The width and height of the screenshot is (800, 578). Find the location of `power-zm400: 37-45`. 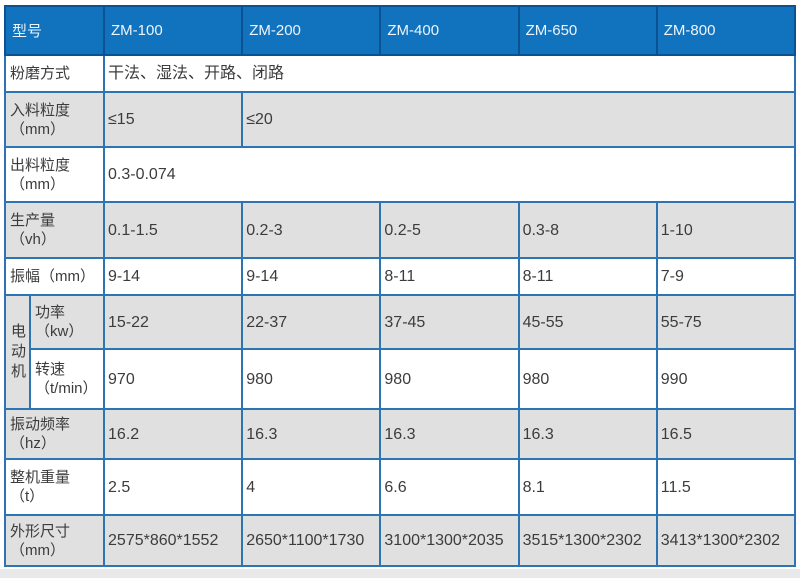

power-zm400: 37-45 is located at coordinates (449, 322).